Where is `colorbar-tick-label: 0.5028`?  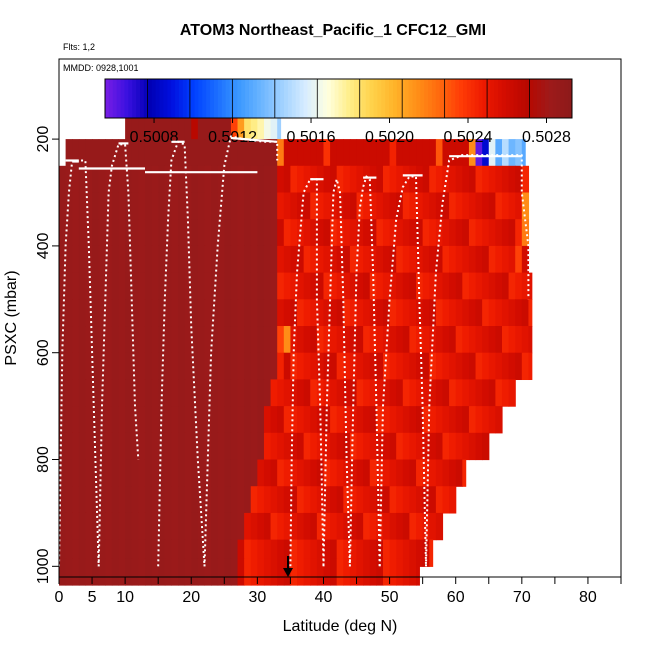
colorbar-tick-label: 0.5028 is located at coordinates (546, 137).